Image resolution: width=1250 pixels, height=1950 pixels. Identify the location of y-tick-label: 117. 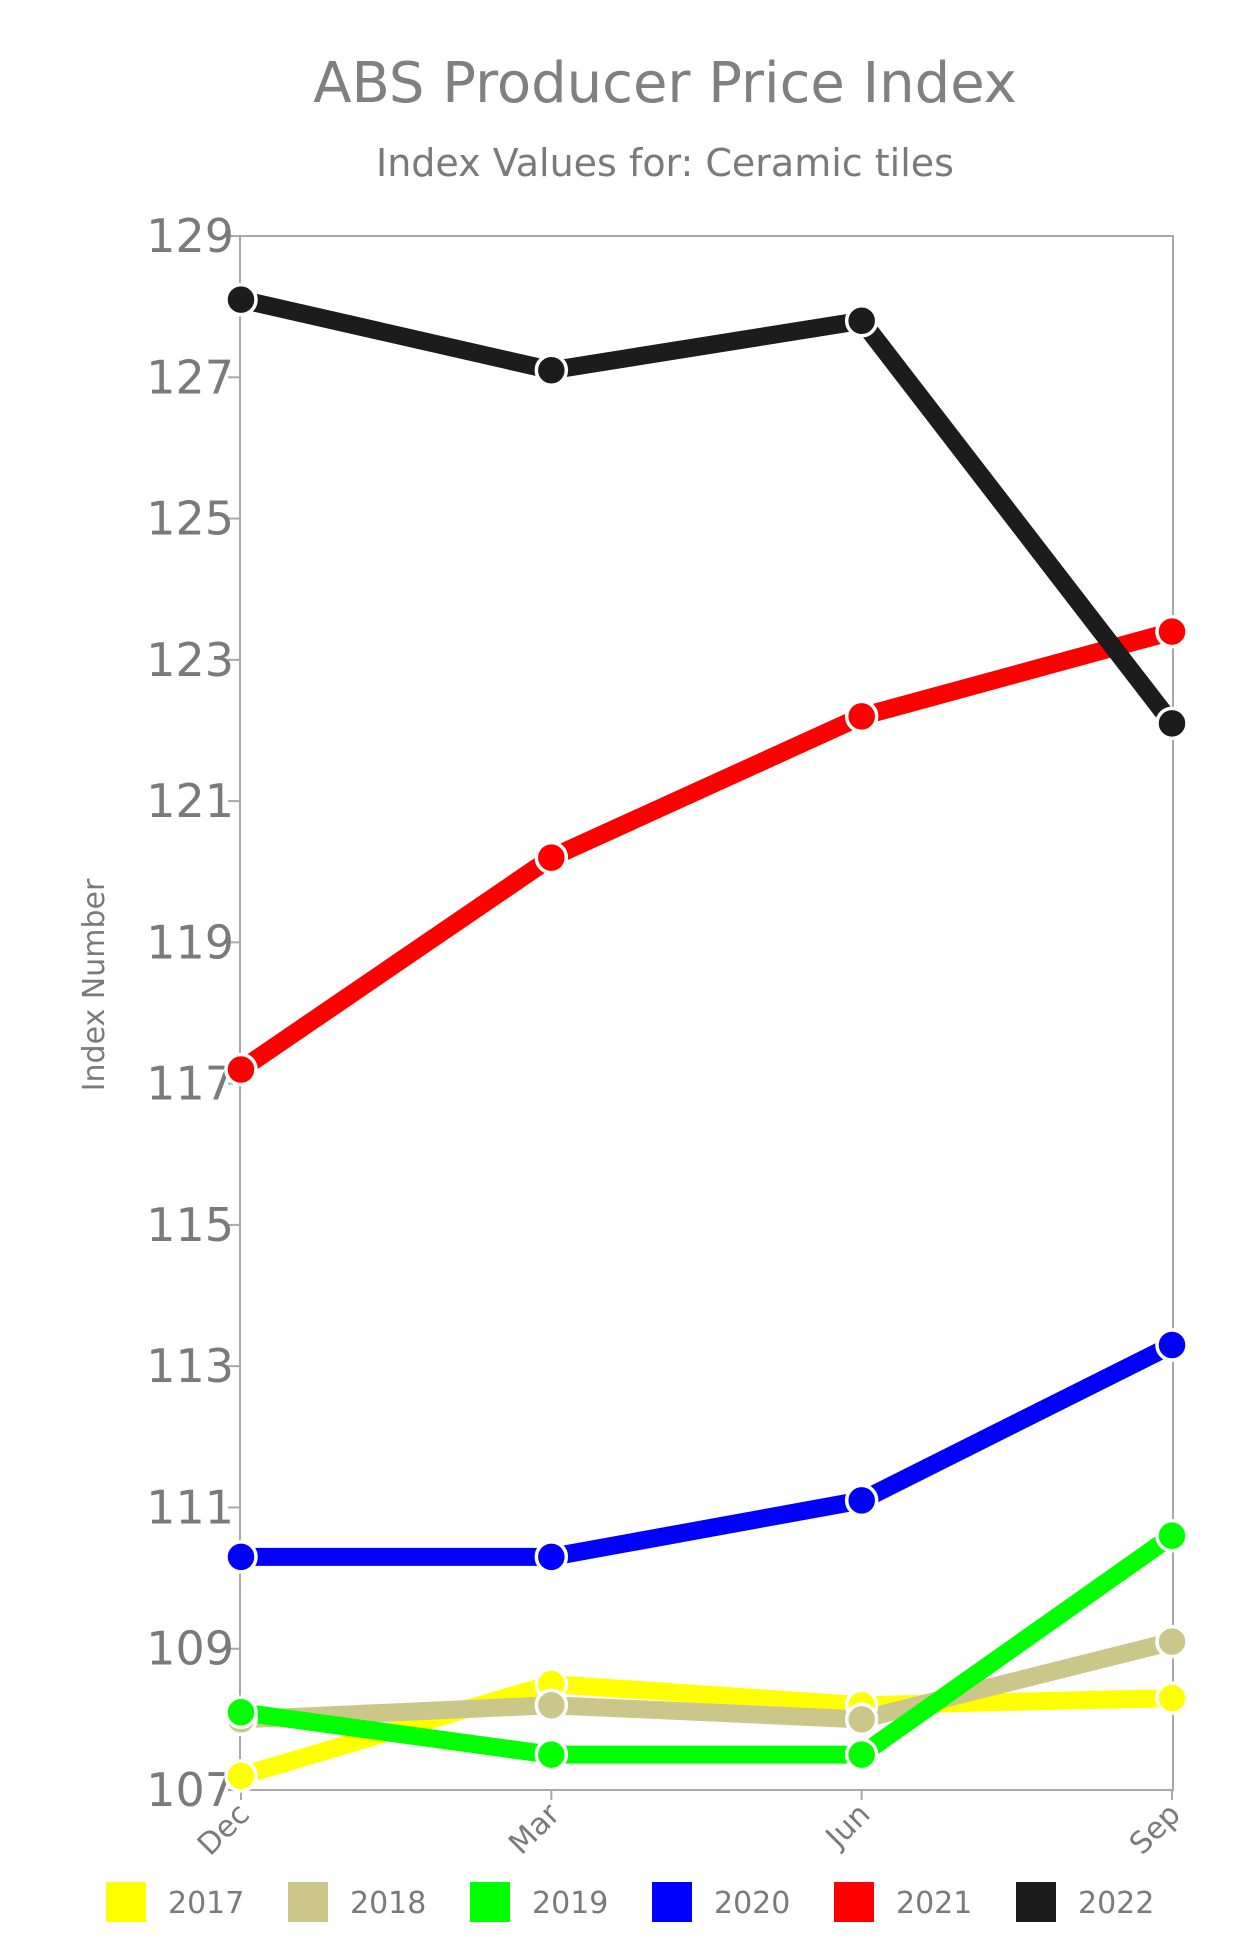
(190, 1084).